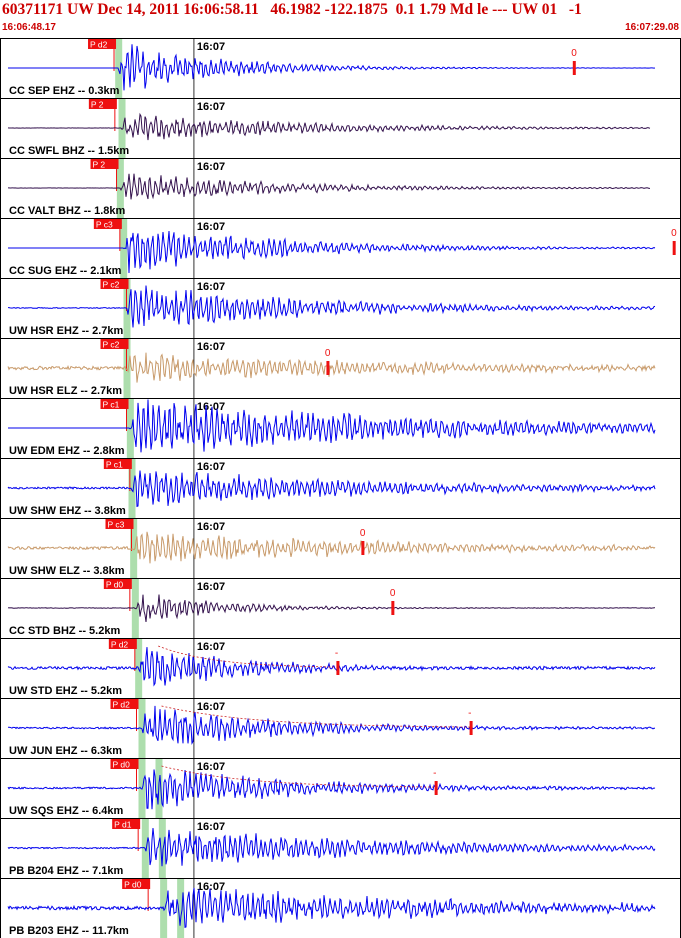 The height and width of the screenshot is (938, 681). Describe the element at coordinates (66, 331) in the screenshot. I see `station-label: UW HSR EHZ -- 2.7km` at that location.